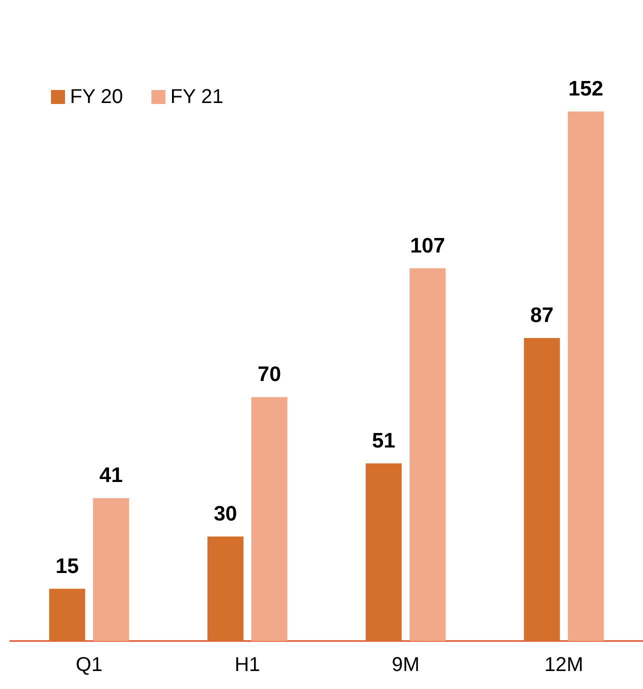 The image size is (643, 689). I want to click on data-label: 41, so click(111, 476).